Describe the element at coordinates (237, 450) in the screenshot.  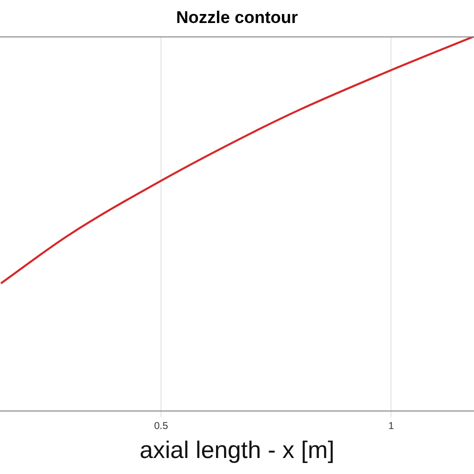
I see `x-axis-title: axial length - x [m]` at that location.